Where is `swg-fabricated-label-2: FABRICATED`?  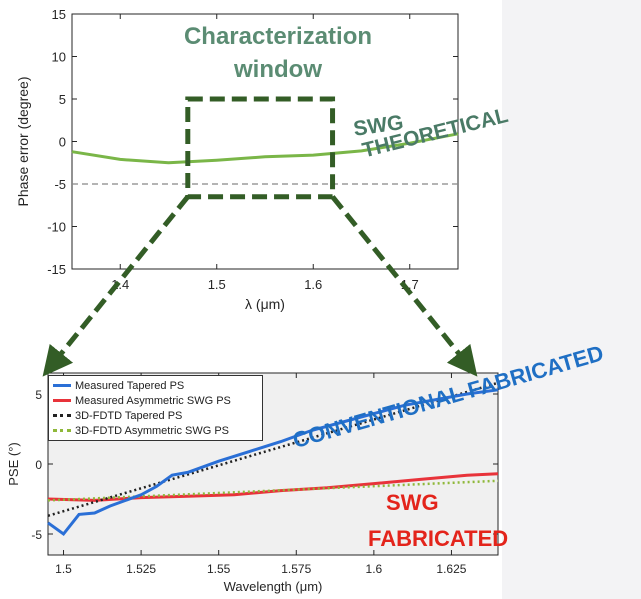 swg-fabricated-label-2: FABRICATED is located at coordinates (438, 538).